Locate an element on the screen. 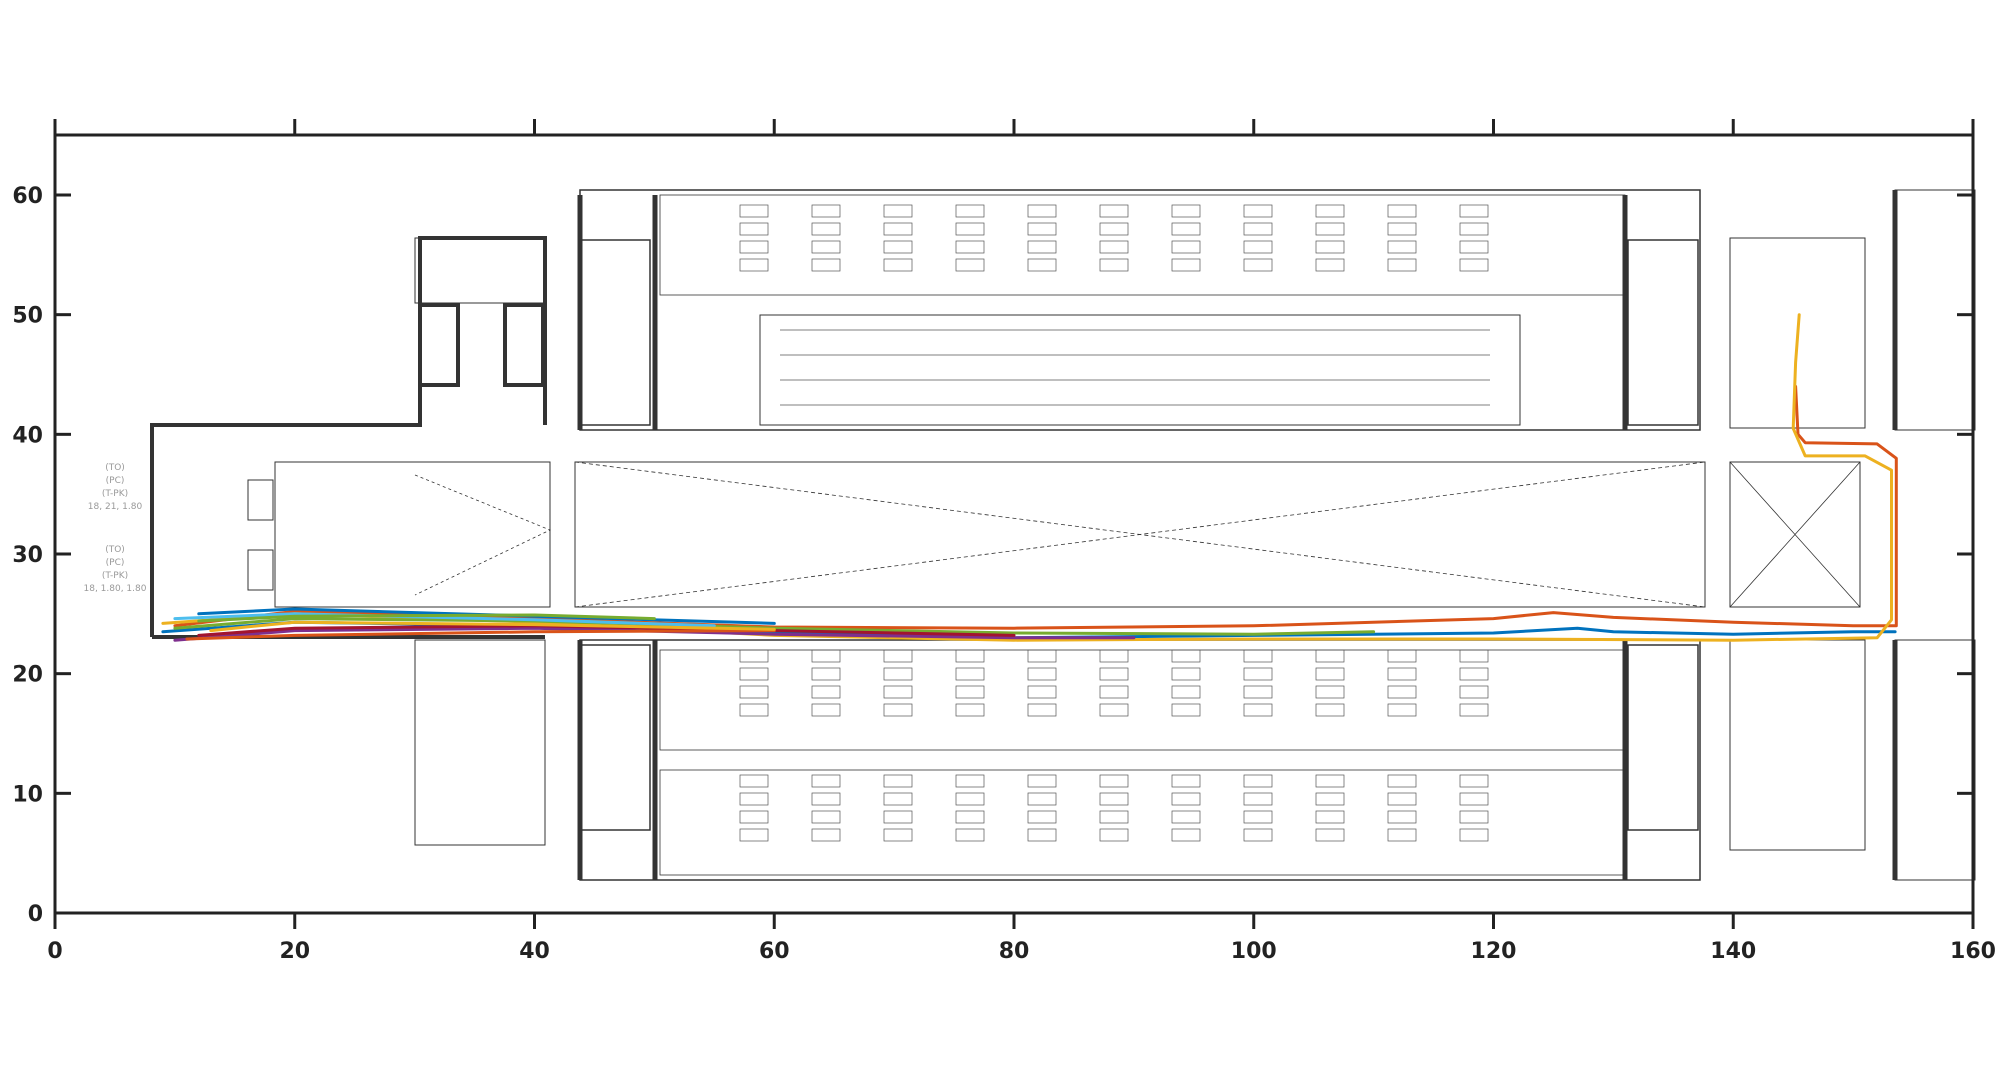 This screenshot has width=2000, height=1066. y-tick-label: 50 is located at coordinates (27, 316).